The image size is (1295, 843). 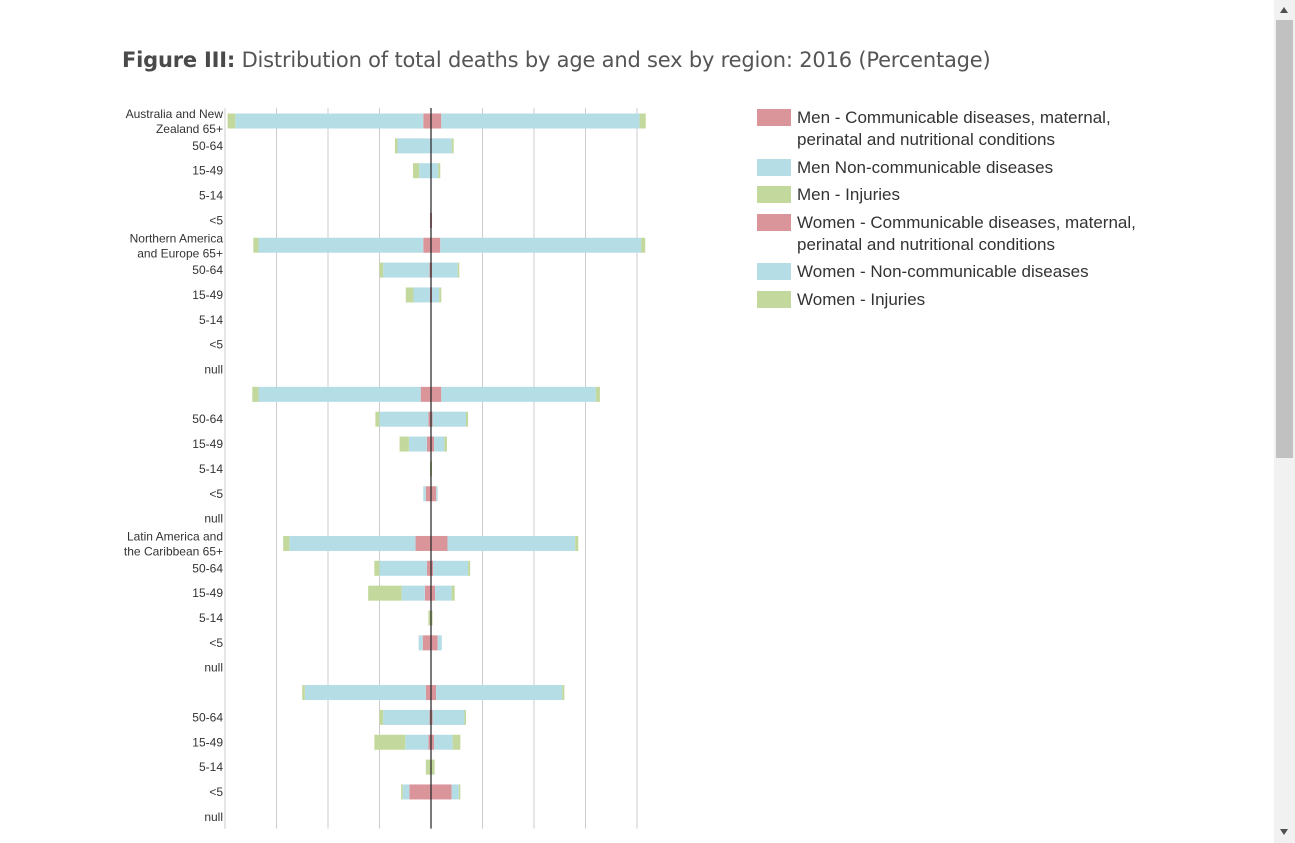 I want to click on scrollbar-thumb, so click(x=1284, y=239).